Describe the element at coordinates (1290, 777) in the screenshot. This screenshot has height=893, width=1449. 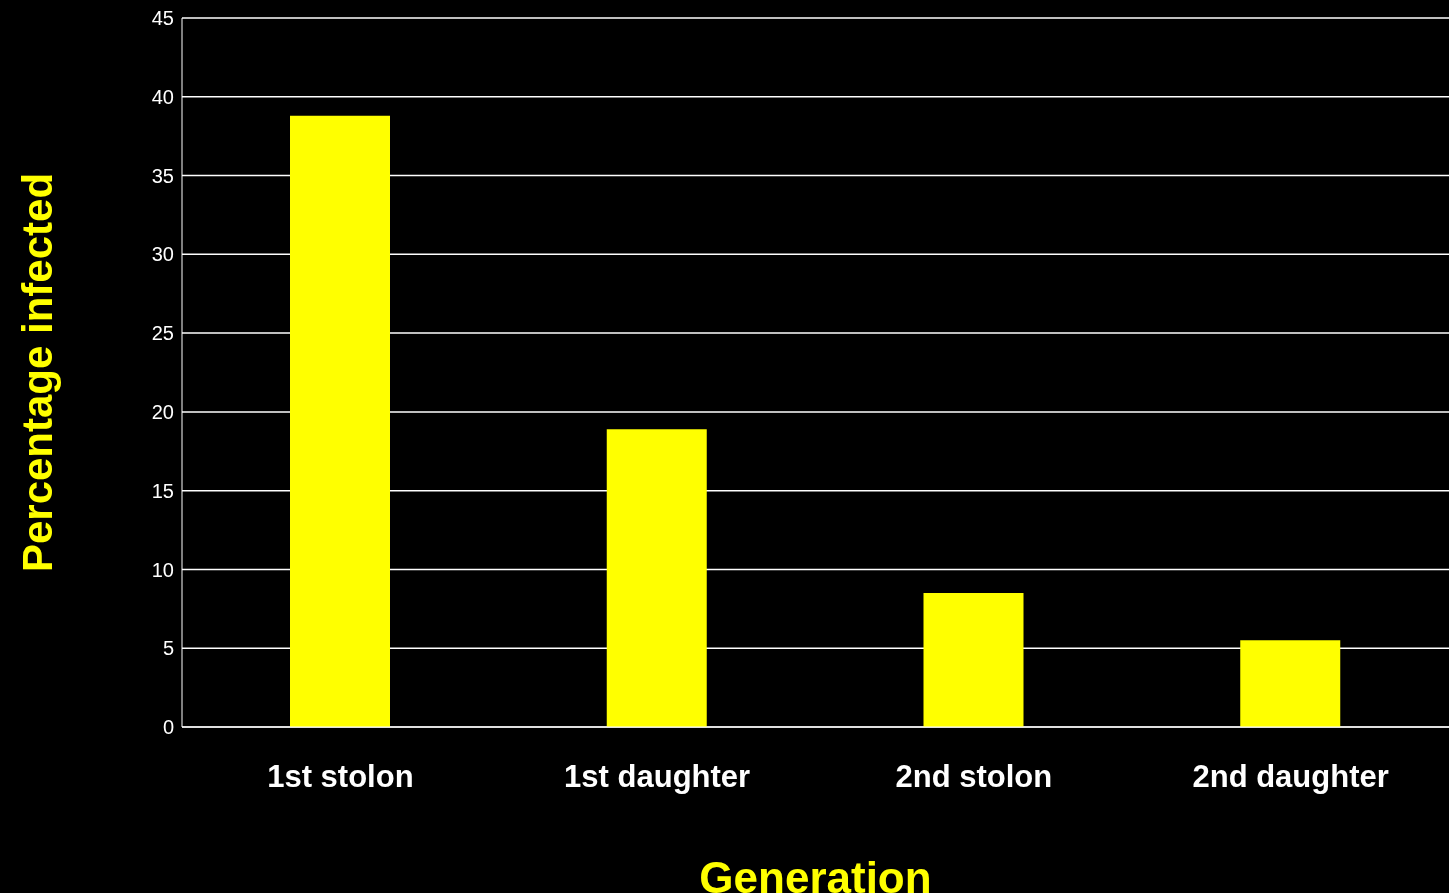
I see `x-tick-label: 2nd daughter` at that location.